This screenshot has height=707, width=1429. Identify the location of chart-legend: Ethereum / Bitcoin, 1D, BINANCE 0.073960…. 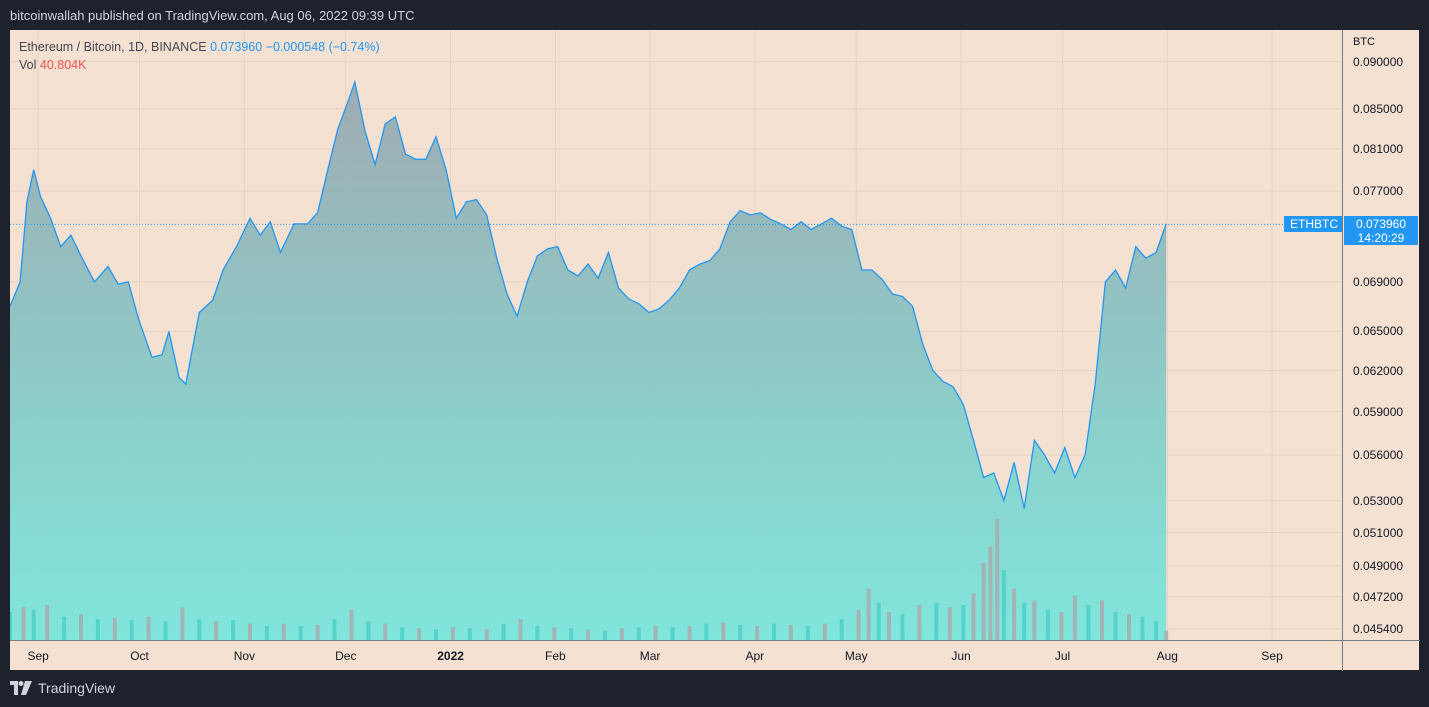
(199, 56).